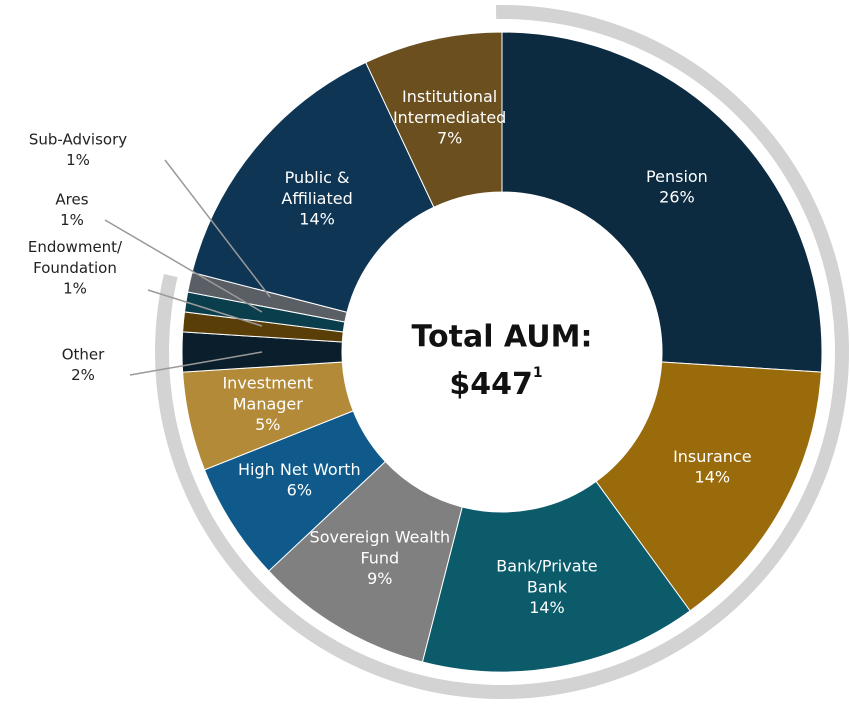 This screenshot has height=716, width=850. I want to click on label-line: Endowment/, so click(75, 247).